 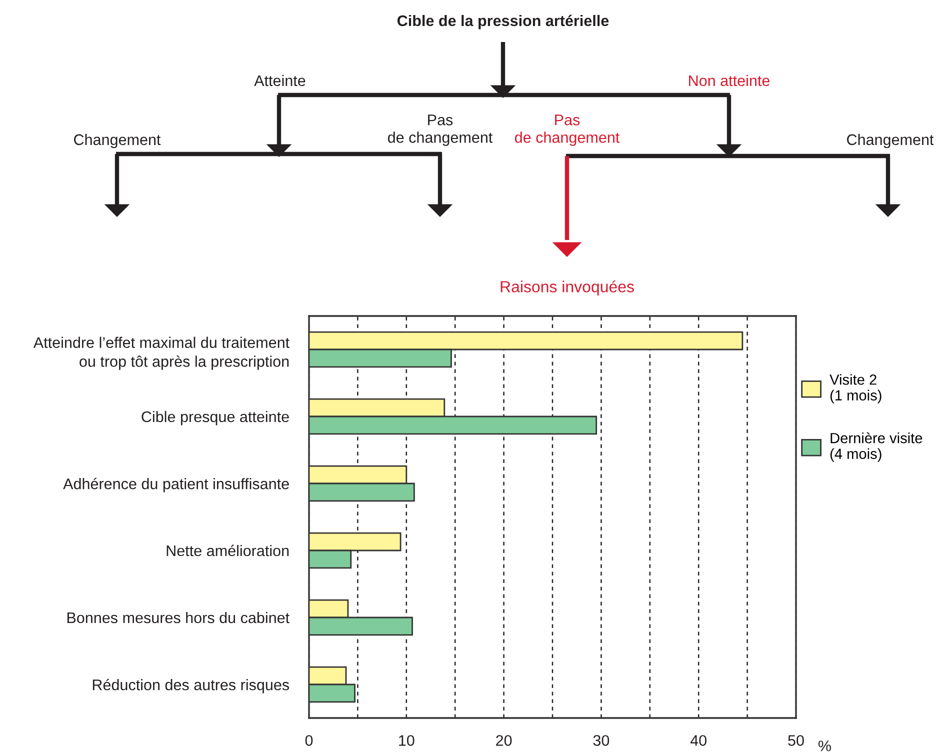 I want to click on legend-label: Visite 2 (1 mois), so click(x=856, y=389).